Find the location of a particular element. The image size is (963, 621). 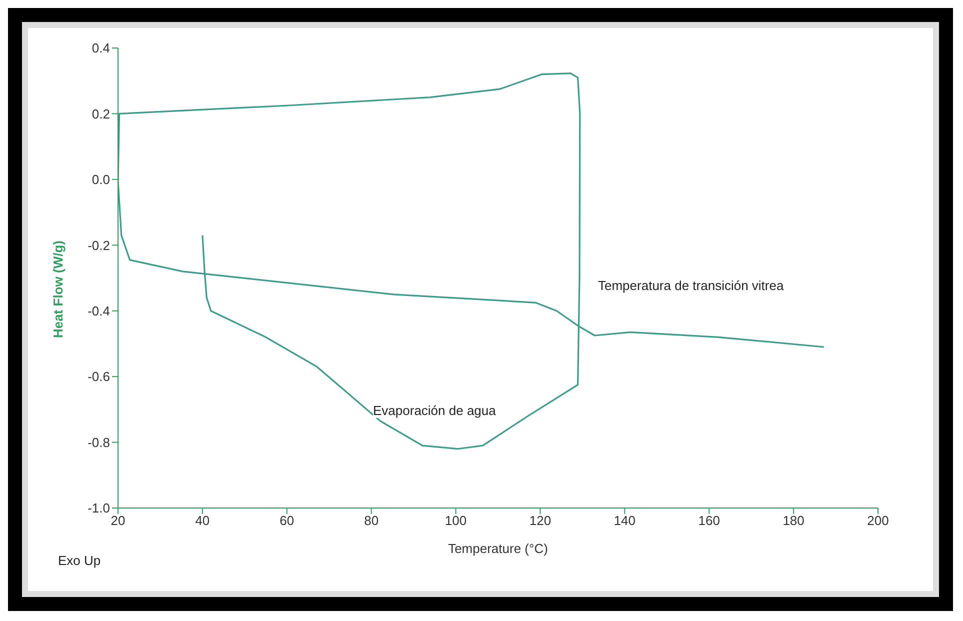

x-tick-label: 60 is located at coordinates (287, 520).